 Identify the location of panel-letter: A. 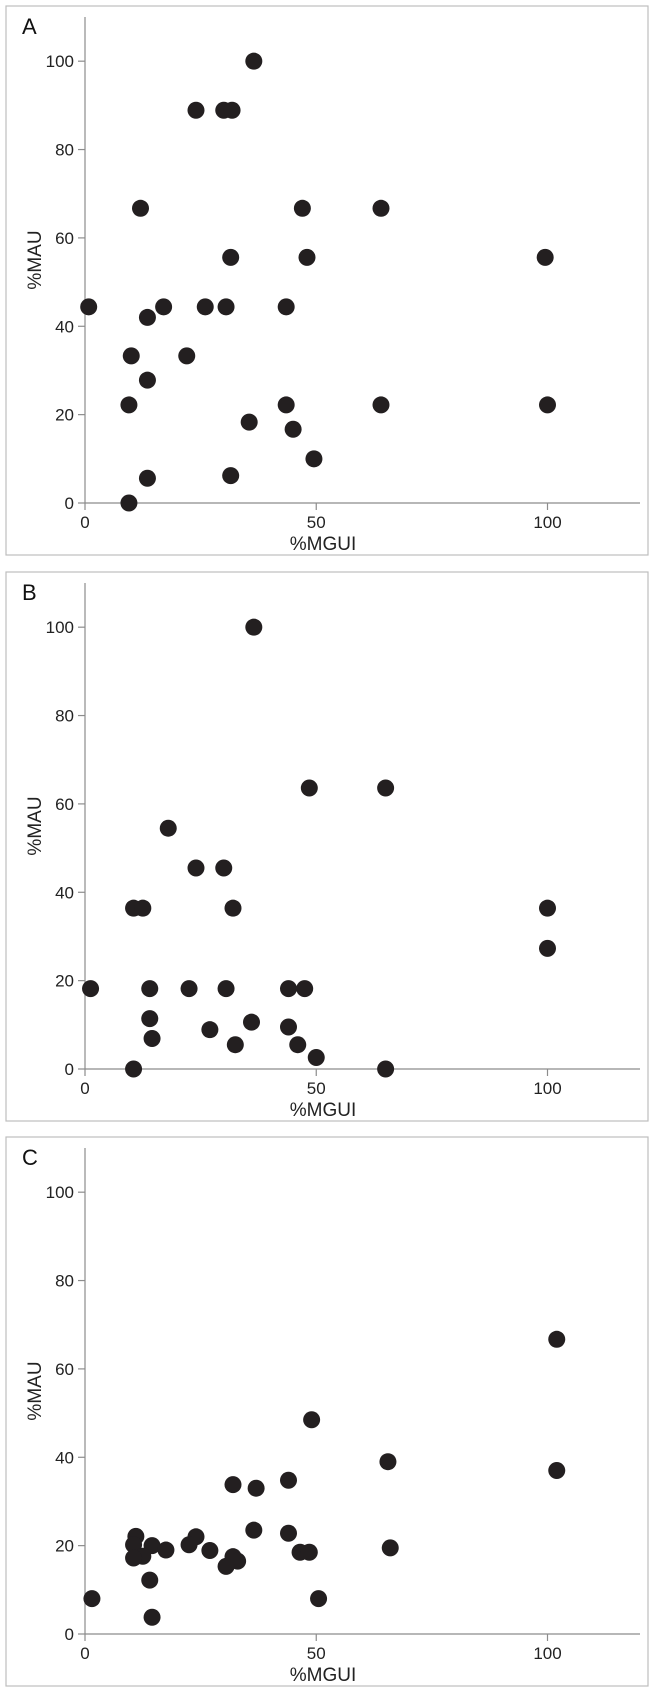
(29, 26).